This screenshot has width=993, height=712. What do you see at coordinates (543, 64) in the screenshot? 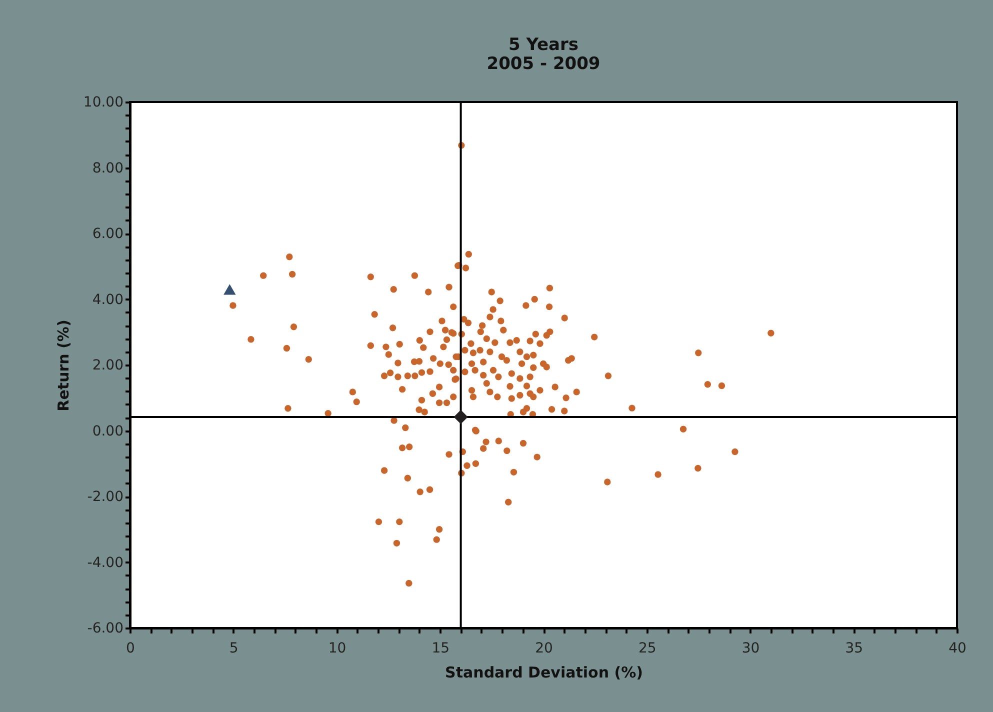
I see `chart-subtitle: 2005 - 2009` at bounding box center [543, 64].